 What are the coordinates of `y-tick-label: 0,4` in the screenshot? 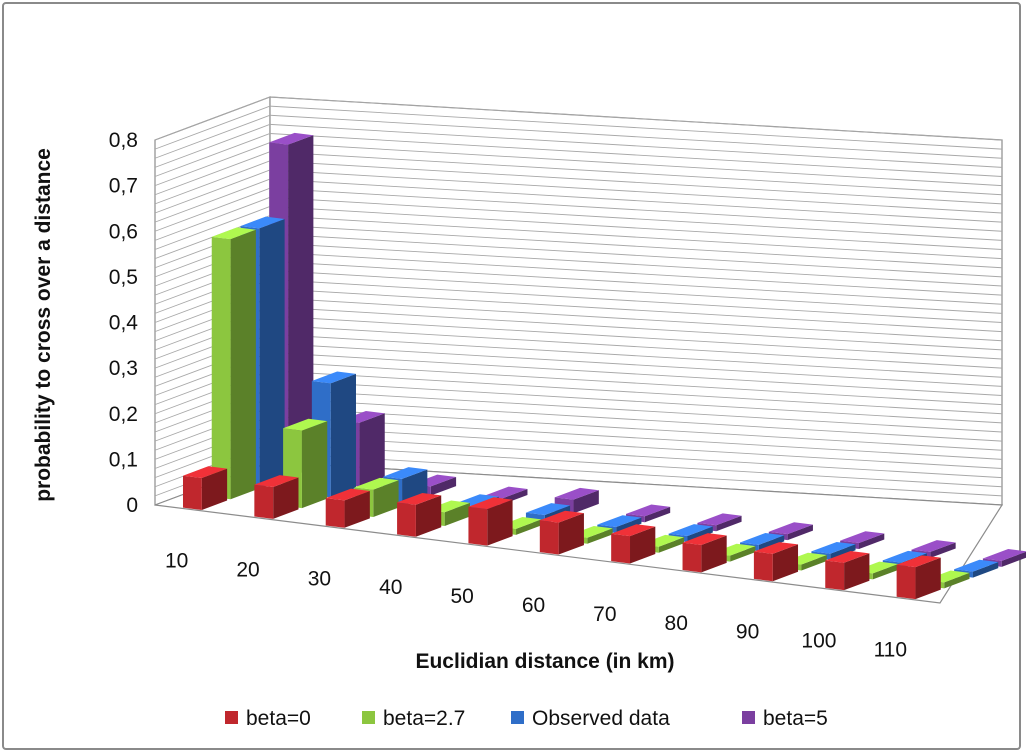 It's located at (124, 323).